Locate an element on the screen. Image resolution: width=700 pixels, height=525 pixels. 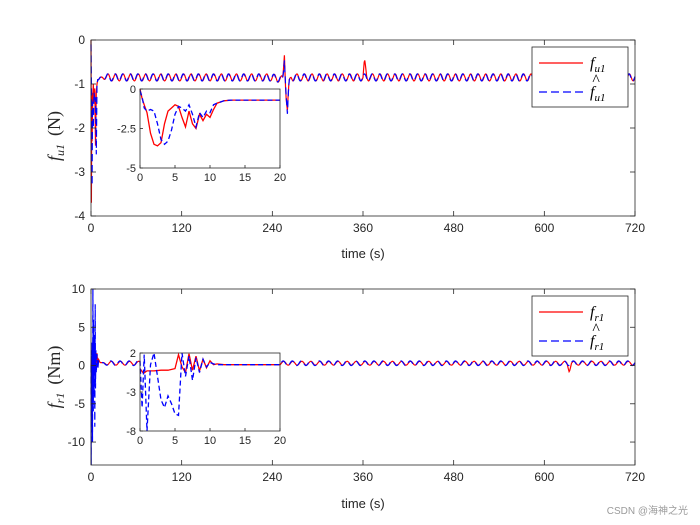
bottom-inset-y-tick-label: -8 is located at coordinates (131, 432).